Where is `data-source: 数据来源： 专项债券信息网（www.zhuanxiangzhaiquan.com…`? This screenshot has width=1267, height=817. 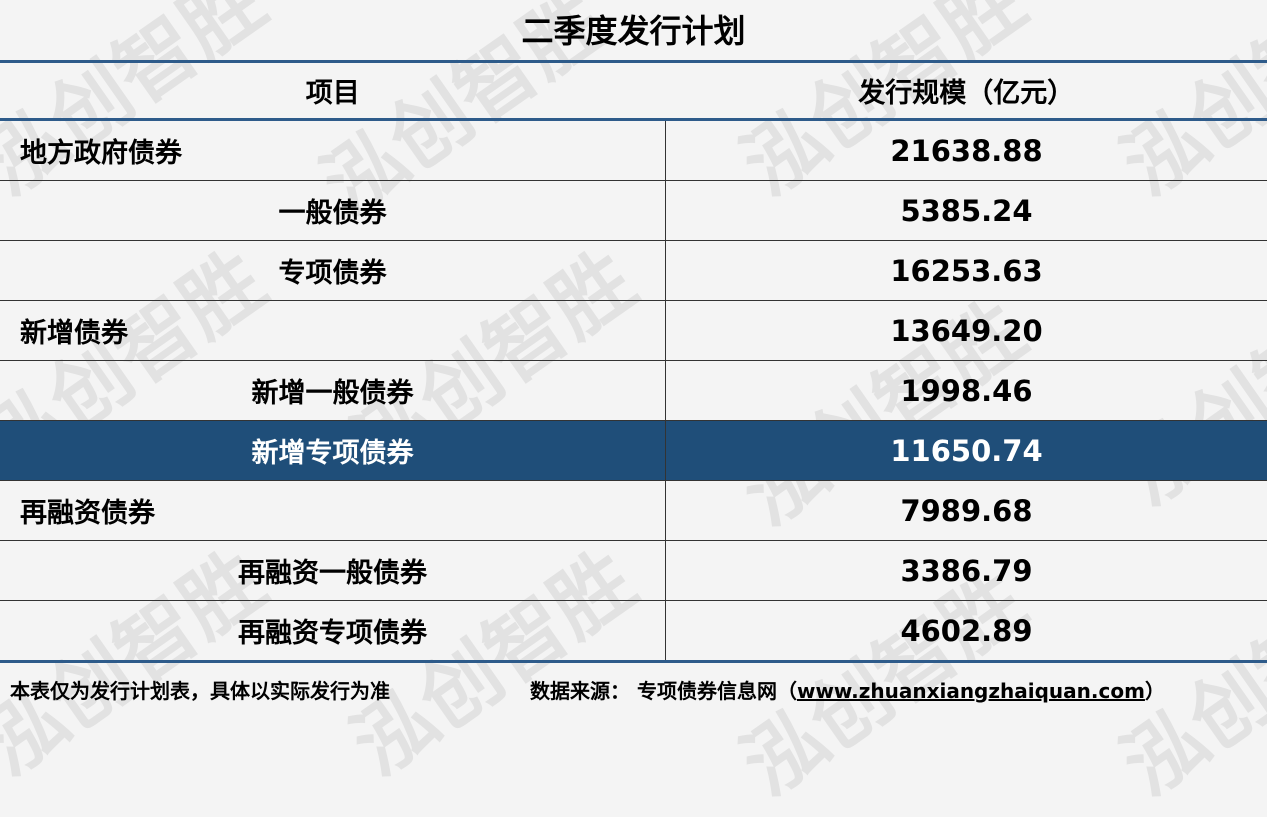 data-source: 数据来源： 专项债券信息网（www.zhuanxiangzhaiquan.com… is located at coordinates (847, 691).